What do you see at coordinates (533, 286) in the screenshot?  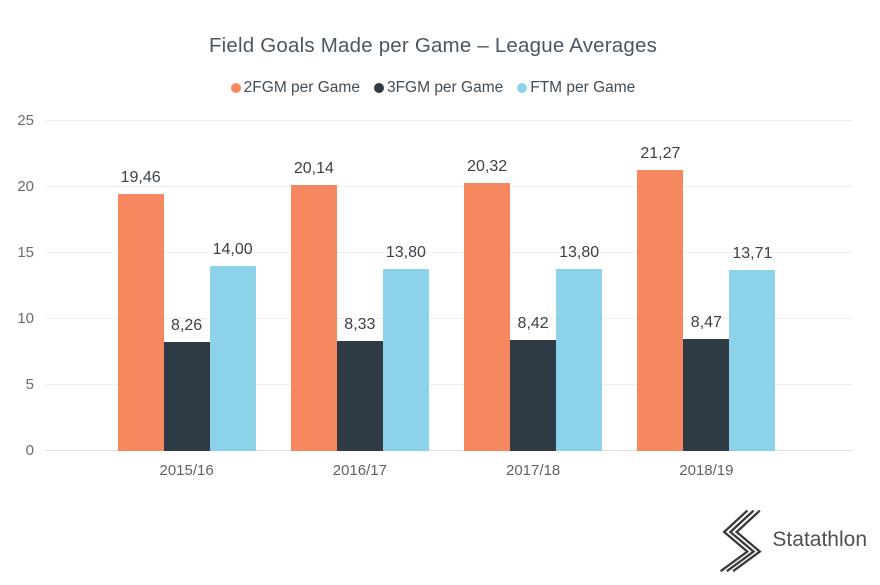 I see `bar-group-2017-18: 20,32 8,42 13,80` at bounding box center [533, 286].